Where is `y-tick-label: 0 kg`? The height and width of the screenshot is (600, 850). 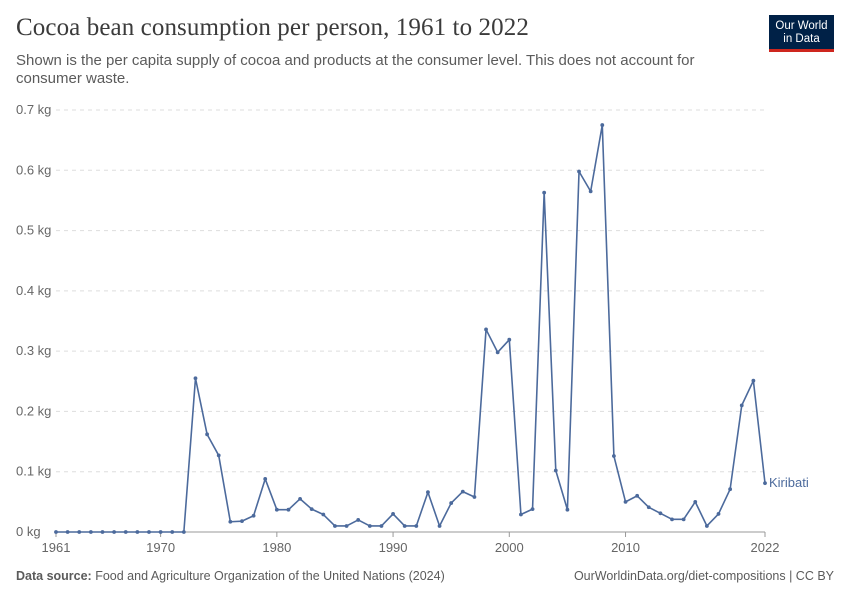
y-tick-label: 0 kg is located at coordinates (28, 531).